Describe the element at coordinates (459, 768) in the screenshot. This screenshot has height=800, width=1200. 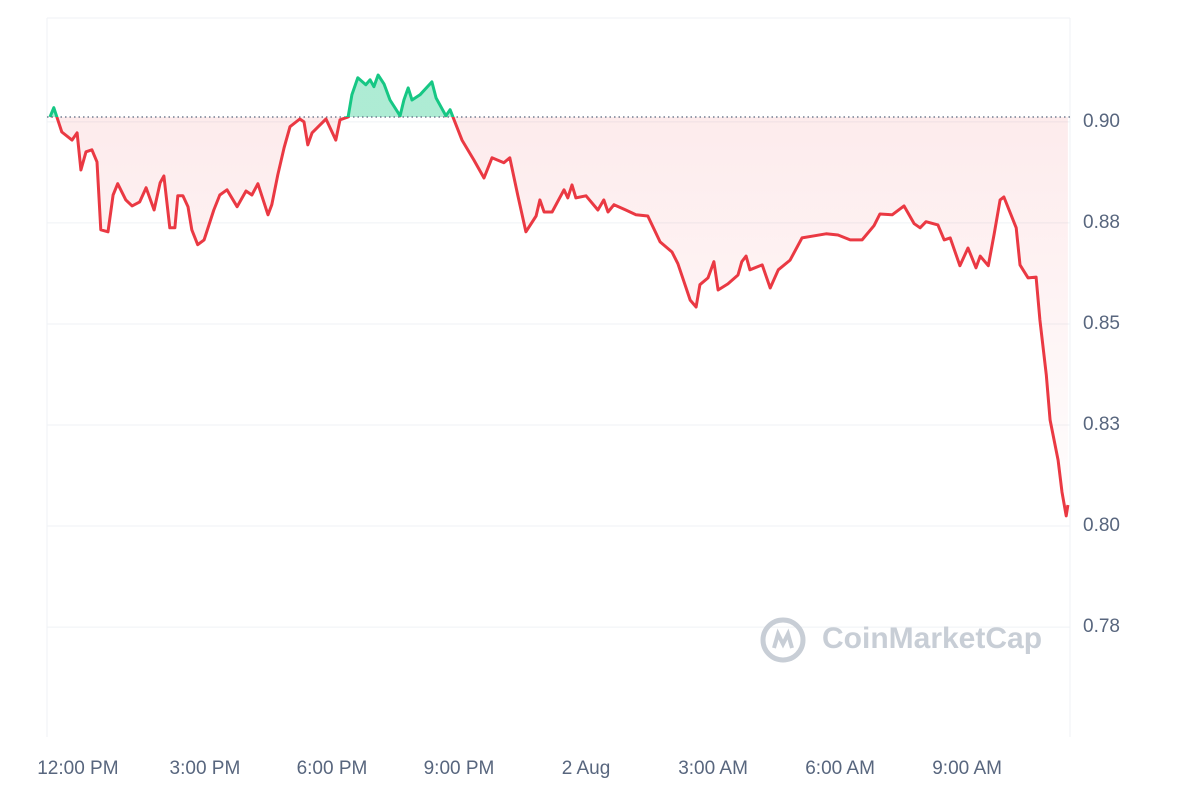
I see `x-tick-label: 9:00 PM` at that location.